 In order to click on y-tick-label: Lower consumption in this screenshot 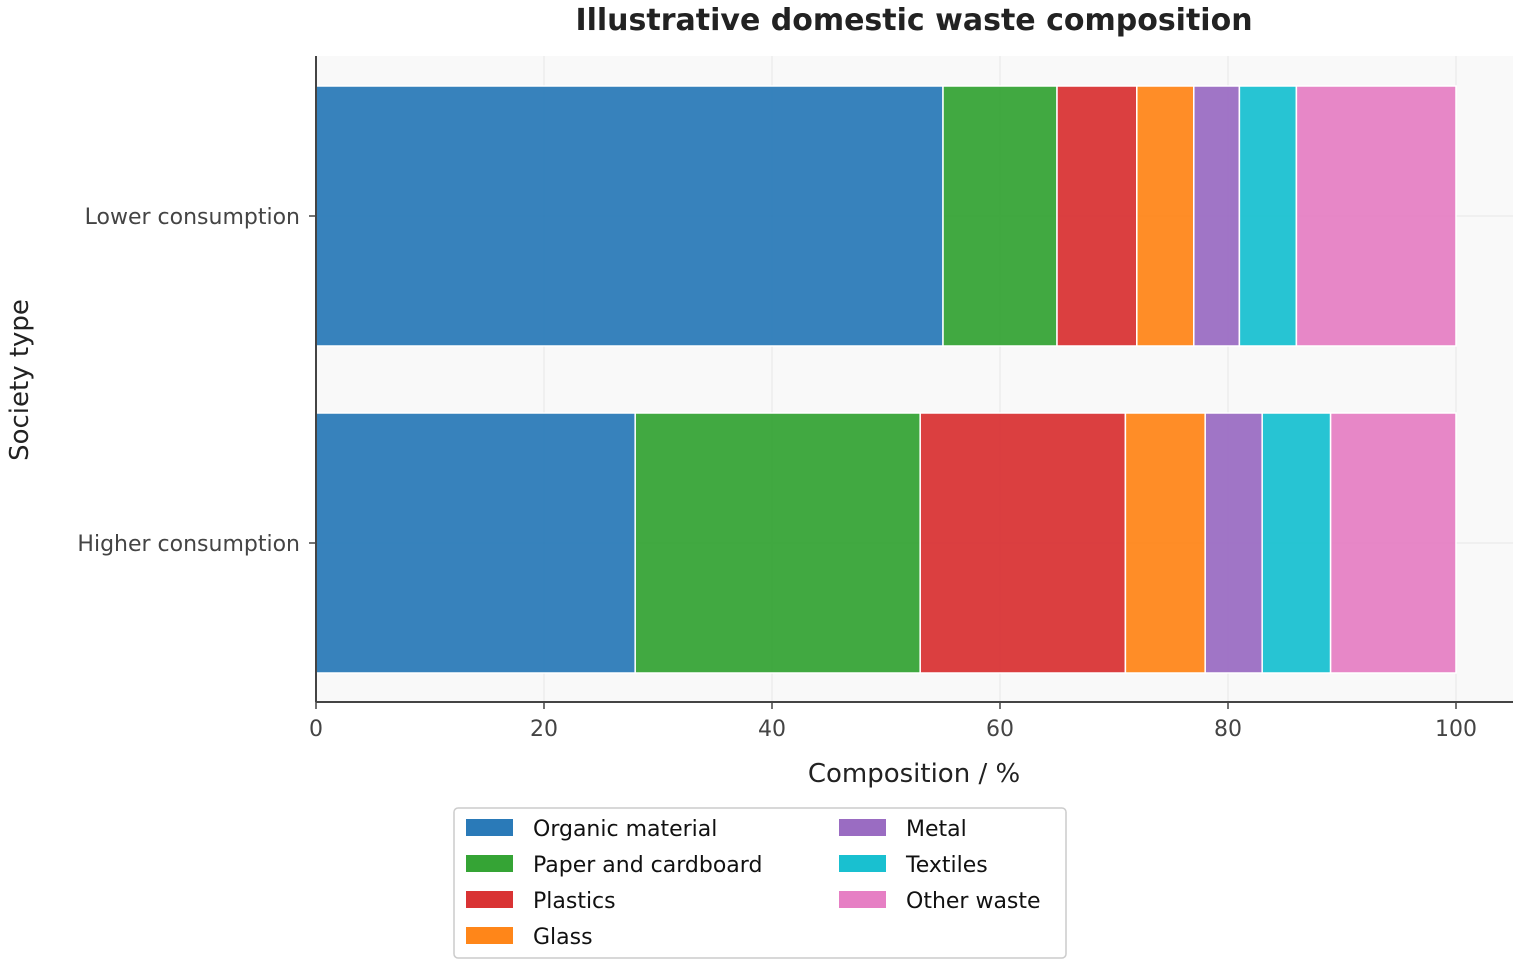, I will do `click(192, 217)`.